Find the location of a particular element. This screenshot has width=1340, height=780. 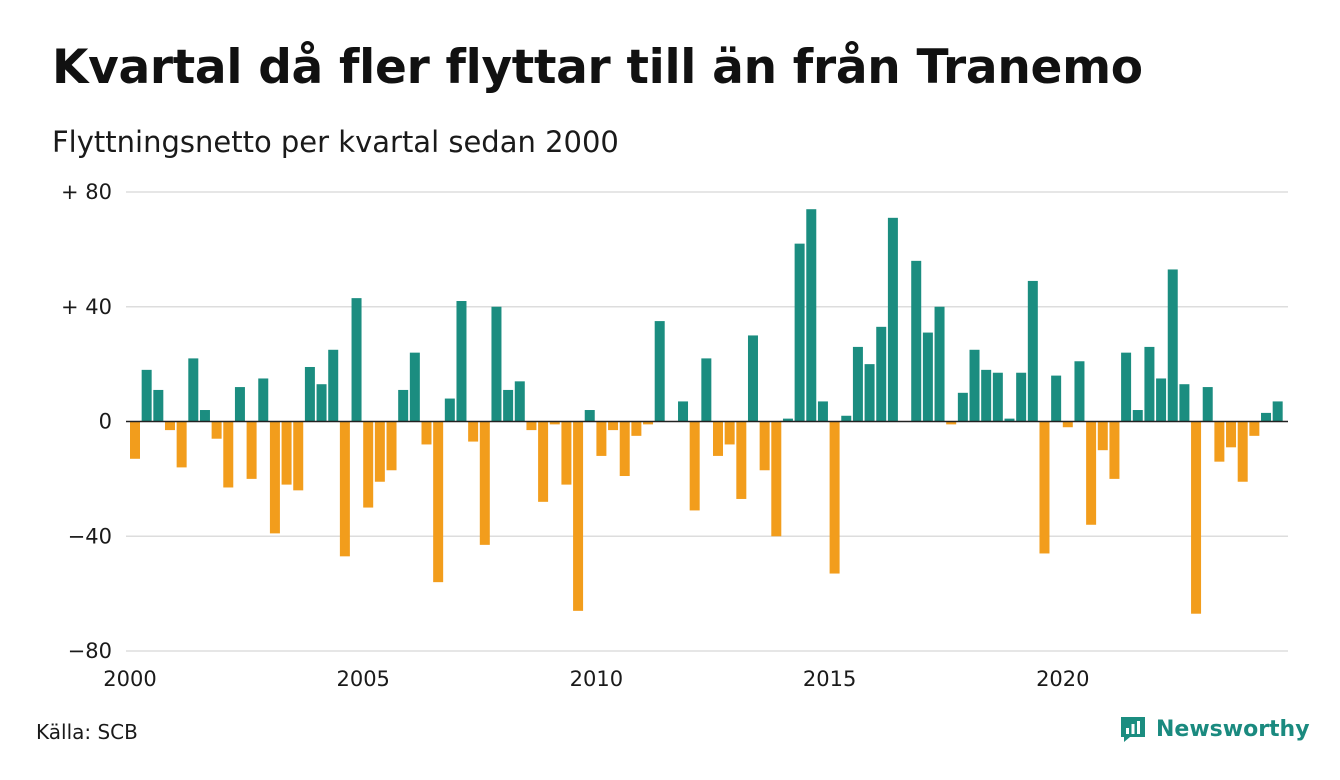

newsworthy-logo-icon is located at coordinates (1133, 729).